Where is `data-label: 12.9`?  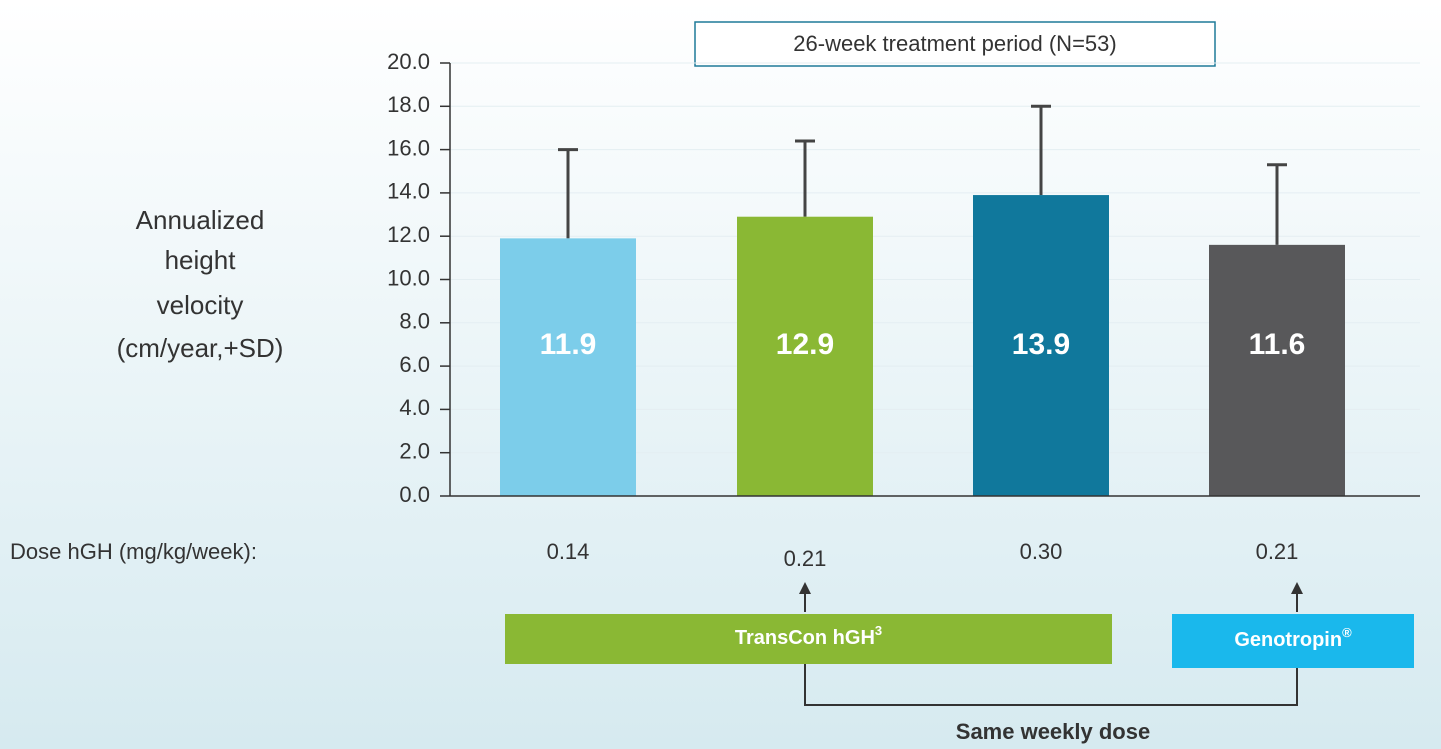
data-label: 12.9 is located at coordinates (805, 344).